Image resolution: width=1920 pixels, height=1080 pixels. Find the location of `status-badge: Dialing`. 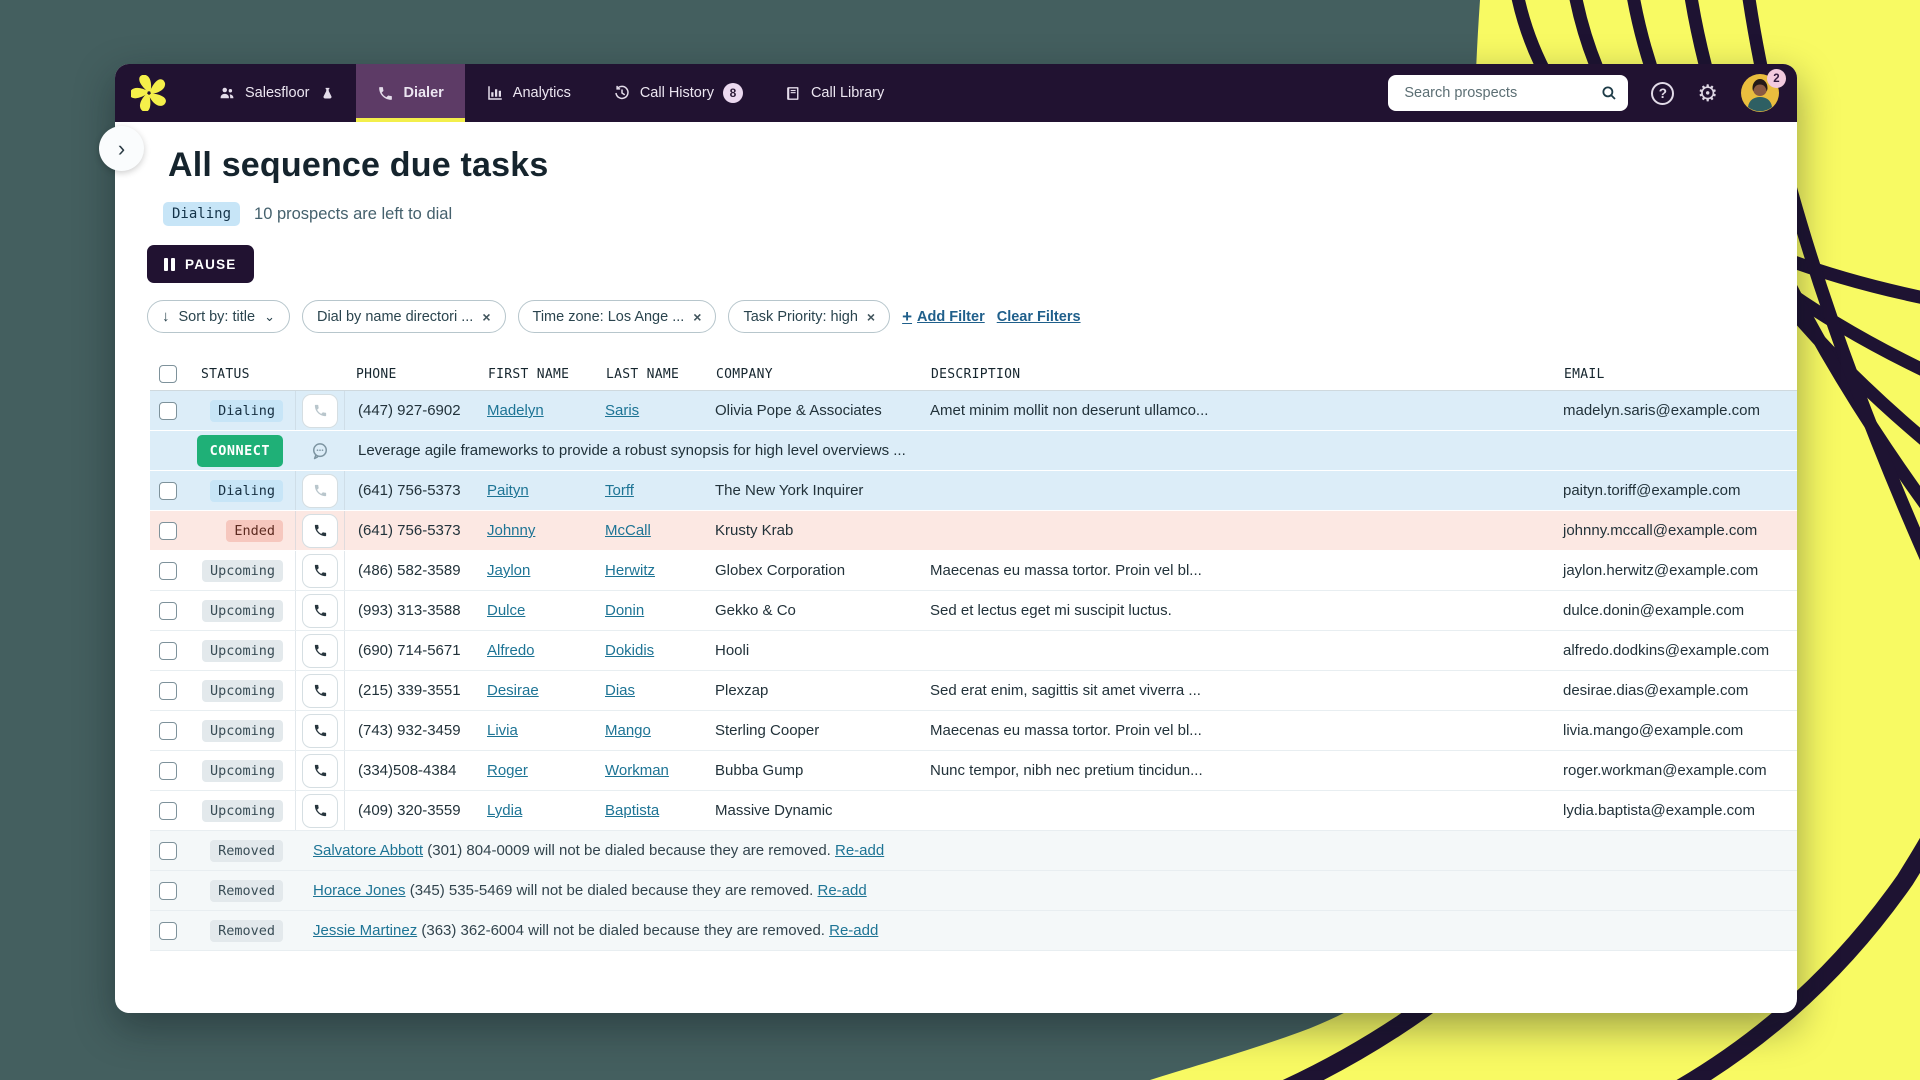

status-badge: Dialing is located at coordinates (246, 410).